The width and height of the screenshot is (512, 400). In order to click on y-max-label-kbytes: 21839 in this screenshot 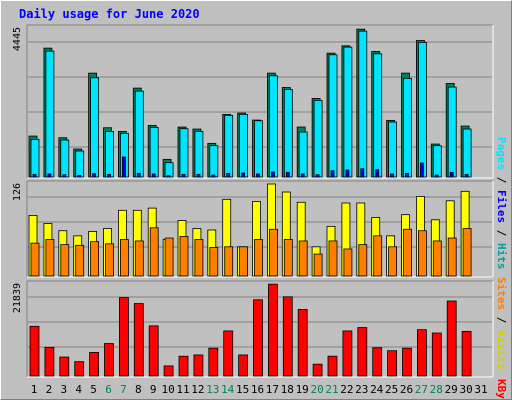, I will do `click(17, 298)`.